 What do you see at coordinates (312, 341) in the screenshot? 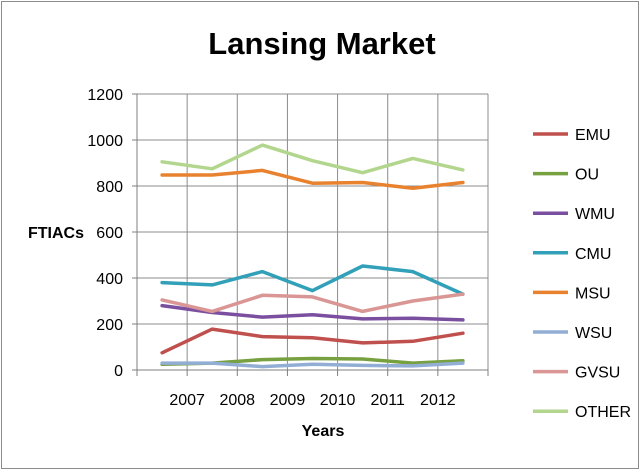
I see `series-line-emu` at bounding box center [312, 341].